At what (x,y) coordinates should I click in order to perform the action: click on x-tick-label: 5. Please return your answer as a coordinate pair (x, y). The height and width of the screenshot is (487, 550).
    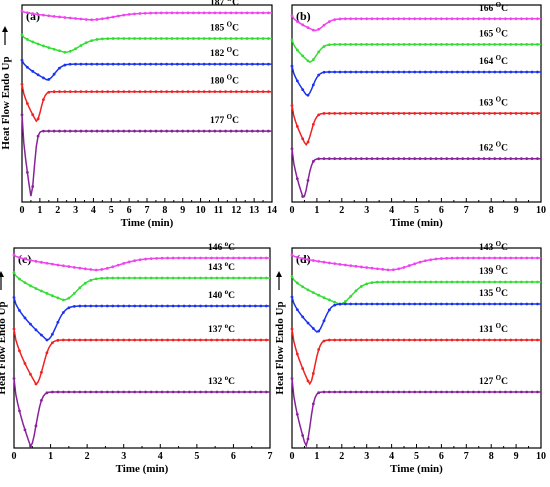
    Looking at the image, I should click on (416, 210).